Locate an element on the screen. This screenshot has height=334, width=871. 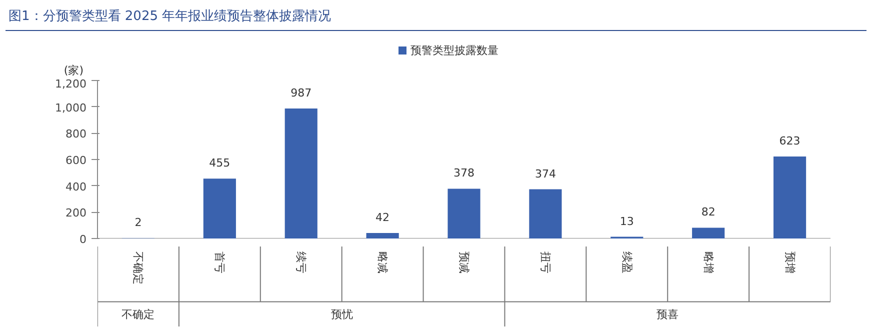
x-tick-label: 预增 is located at coordinates (789, 262).